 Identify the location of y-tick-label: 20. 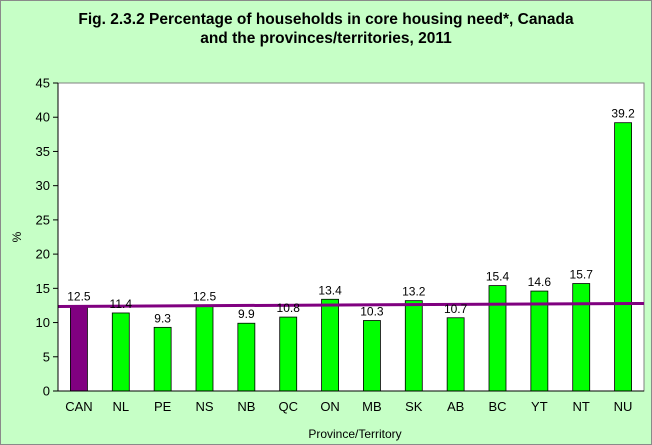
(43, 254).